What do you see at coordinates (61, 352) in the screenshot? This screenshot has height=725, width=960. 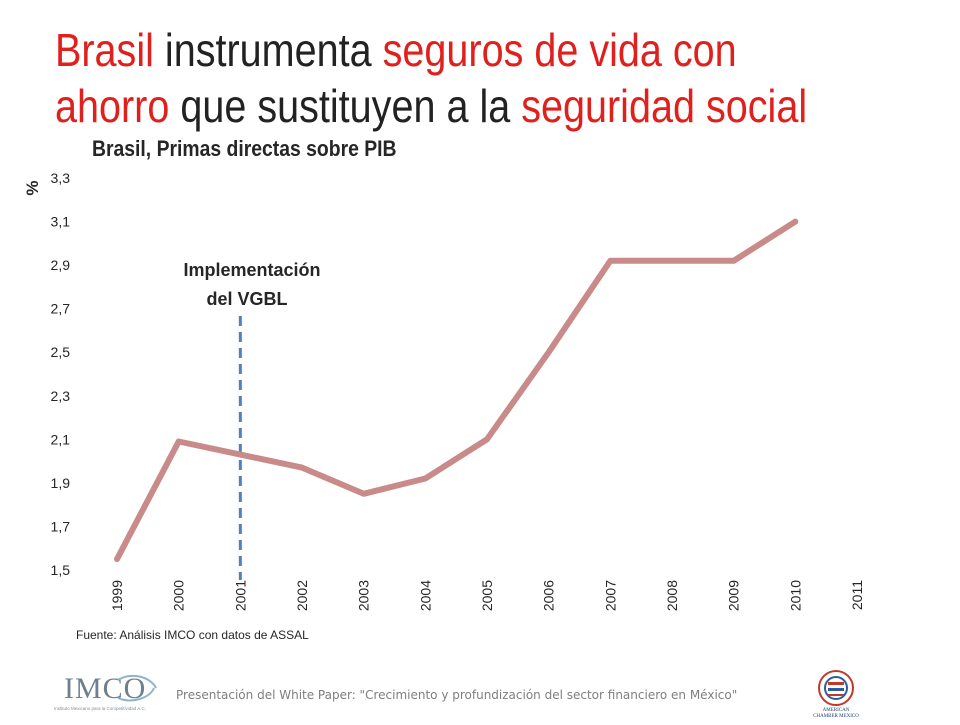 I see `y-tick-label: 2,5` at bounding box center [61, 352].